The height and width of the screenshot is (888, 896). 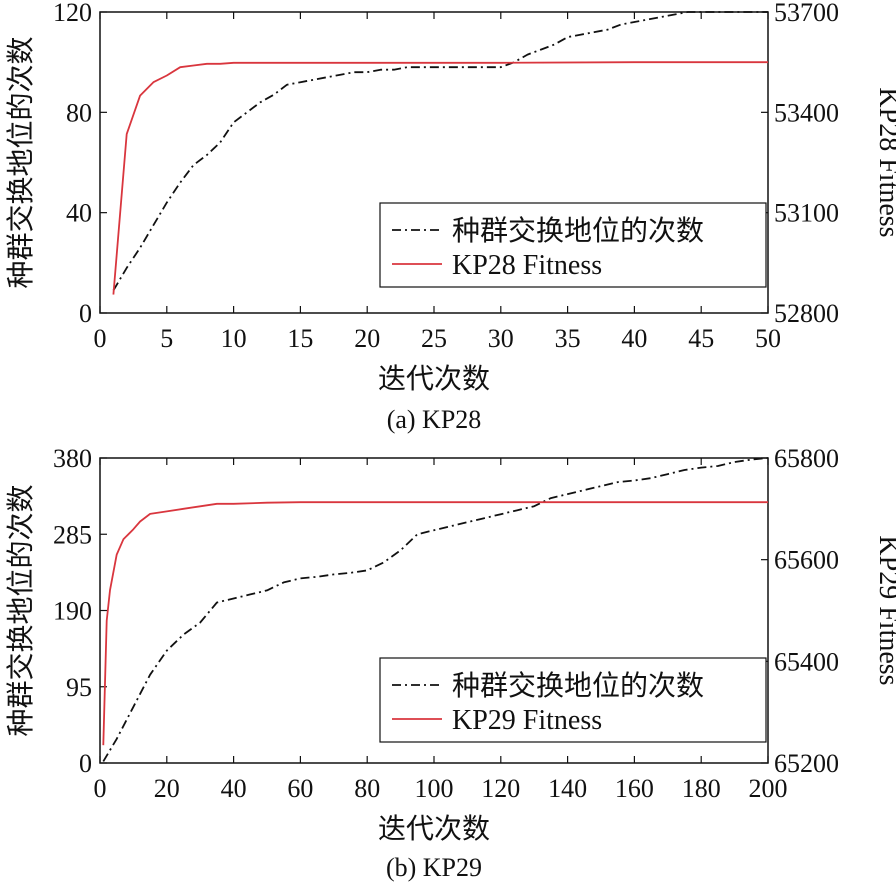 I want to click on y-right-tick-label: 53400, so click(x=806, y=112).